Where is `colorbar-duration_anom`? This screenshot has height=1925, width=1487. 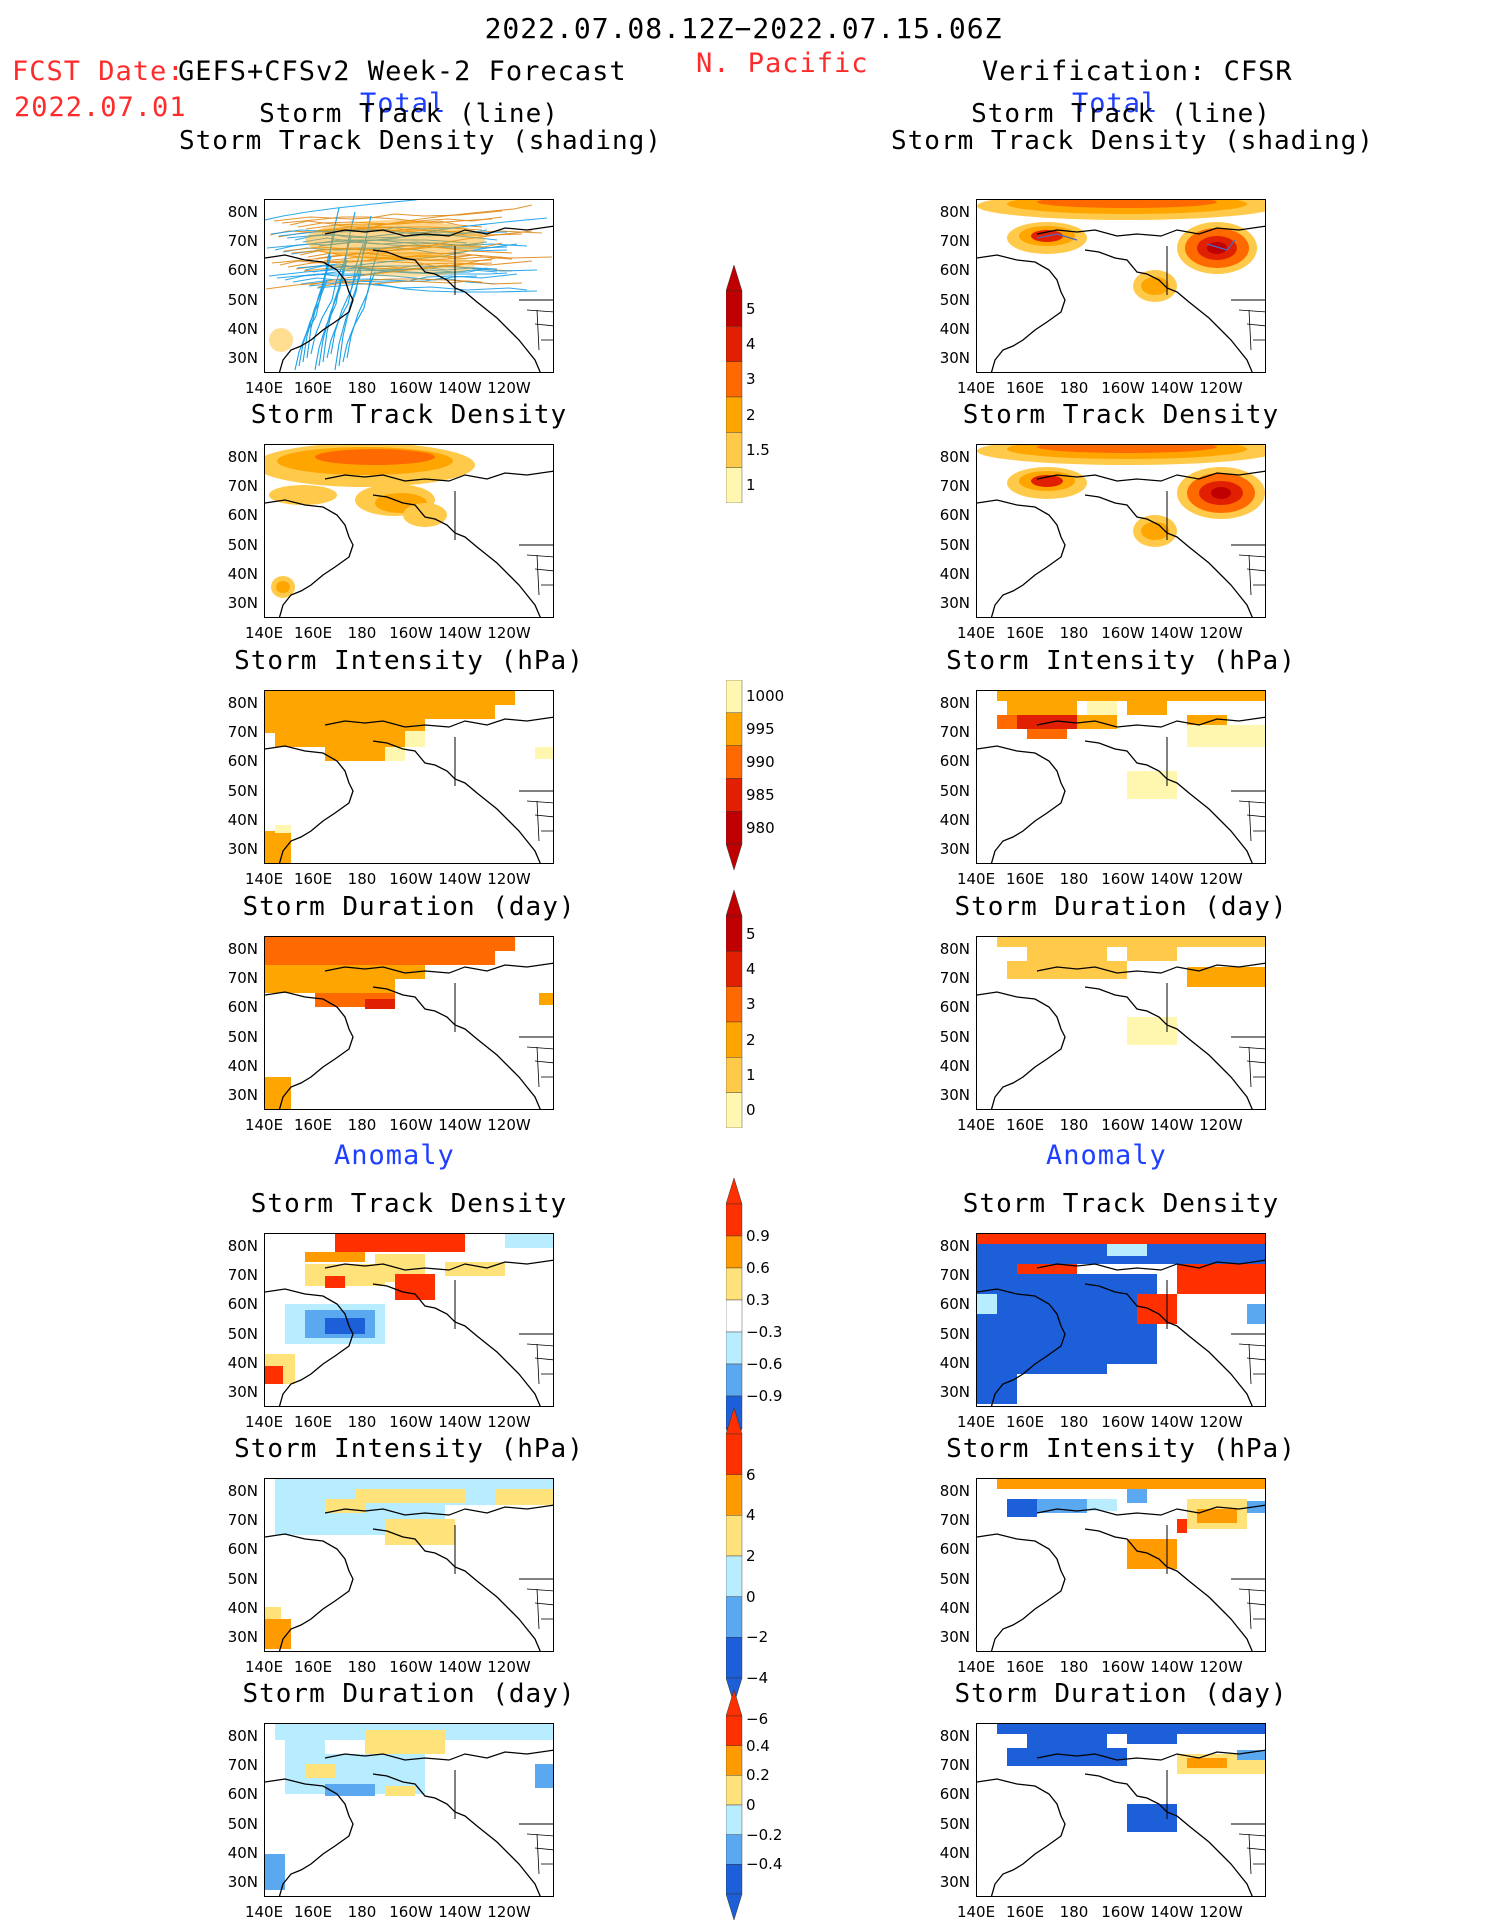 colorbar-duration_anom is located at coordinates (734, 1806).